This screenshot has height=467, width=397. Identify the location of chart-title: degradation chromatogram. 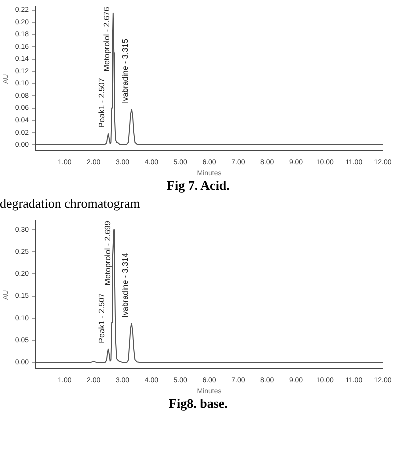
(71, 204).